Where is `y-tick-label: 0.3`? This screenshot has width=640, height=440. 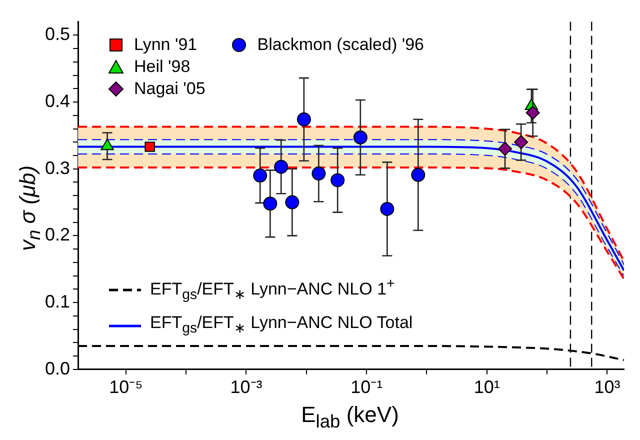 y-tick-label: 0.3 is located at coordinates (57, 168).